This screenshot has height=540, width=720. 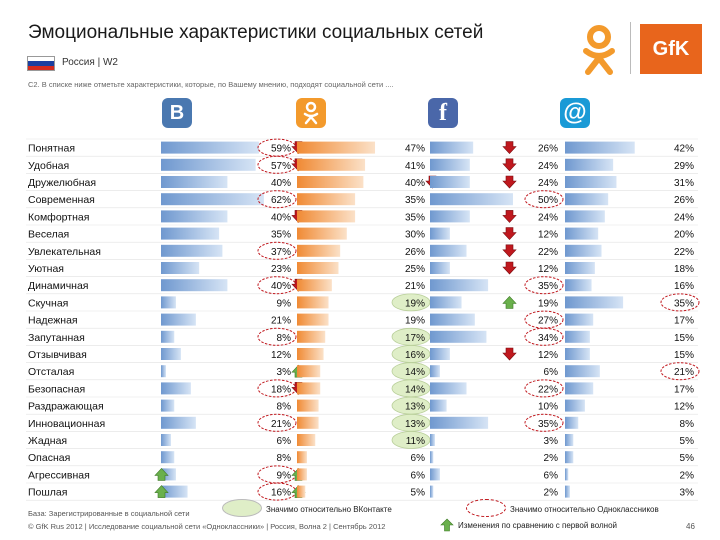 What do you see at coordinates (548, 303) in the screenshot?
I see `fb-value-label: 19%` at bounding box center [548, 303].